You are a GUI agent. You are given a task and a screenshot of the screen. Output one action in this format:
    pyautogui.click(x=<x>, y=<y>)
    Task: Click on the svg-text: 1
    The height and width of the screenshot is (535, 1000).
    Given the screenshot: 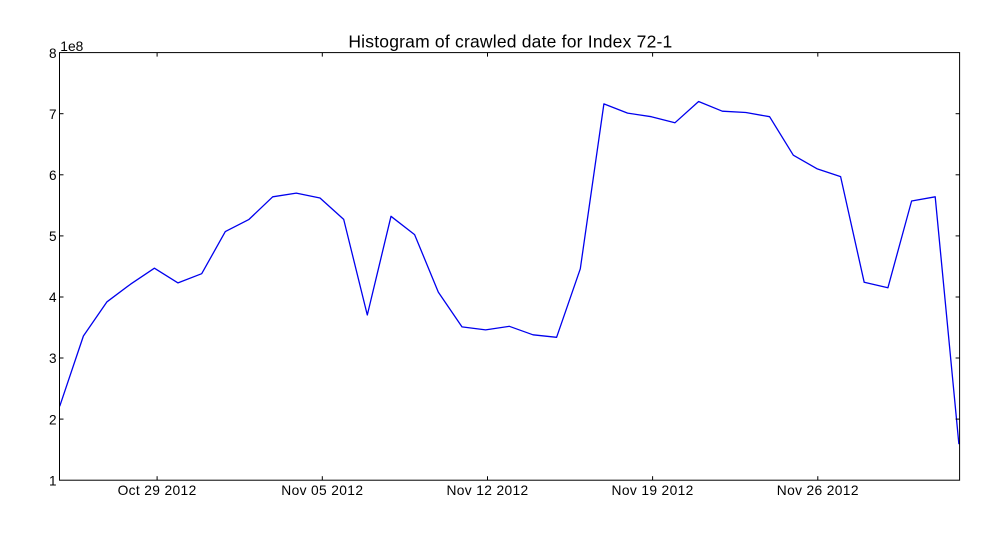 What is the action you would take?
    pyautogui.click(x=53, y=480)
    